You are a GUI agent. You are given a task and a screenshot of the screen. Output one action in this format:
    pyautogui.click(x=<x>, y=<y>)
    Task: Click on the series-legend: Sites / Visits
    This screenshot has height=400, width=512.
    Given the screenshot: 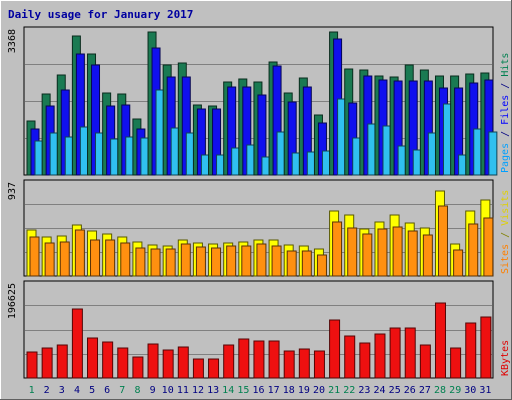 What is the action you would take?
    pyautogui.click(x=505, y=232)
    